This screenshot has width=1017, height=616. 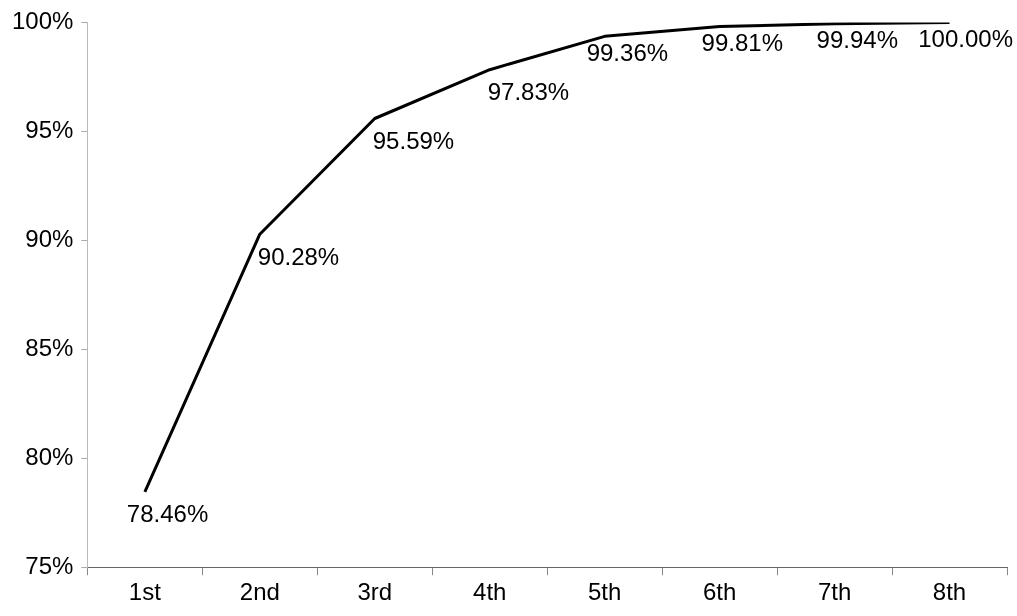 I want to click on y-tick-label: 80%, so click(x=49, y=456).